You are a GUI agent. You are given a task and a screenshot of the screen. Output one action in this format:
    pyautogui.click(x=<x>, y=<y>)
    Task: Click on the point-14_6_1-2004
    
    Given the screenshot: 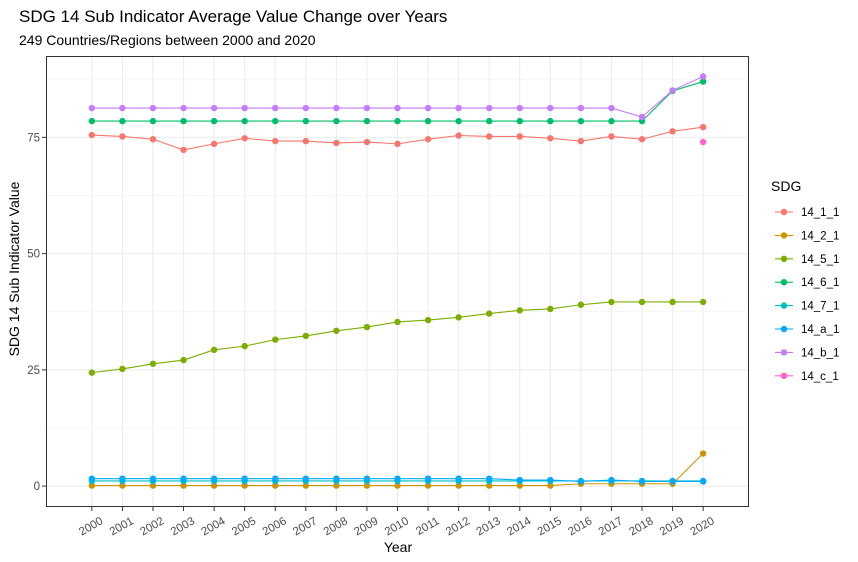 What is the action you would take?
    pyautogui.click(x=214, y=121)
    